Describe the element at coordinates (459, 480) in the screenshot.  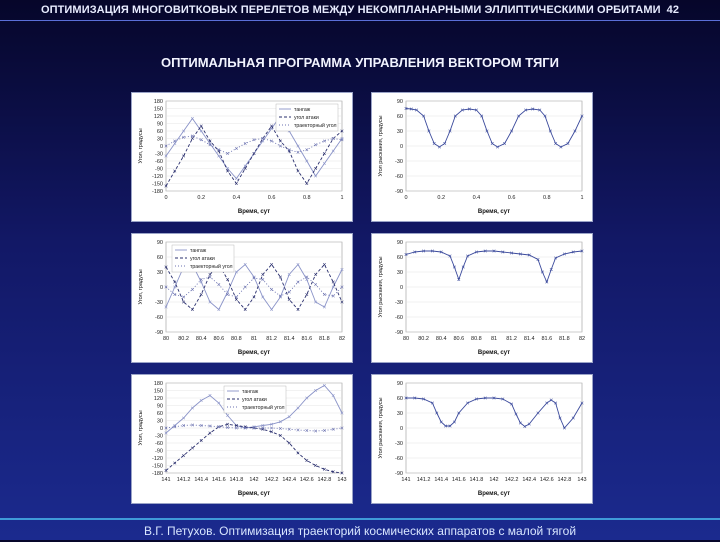
I see `x-tick-label: 141.6` at that location.